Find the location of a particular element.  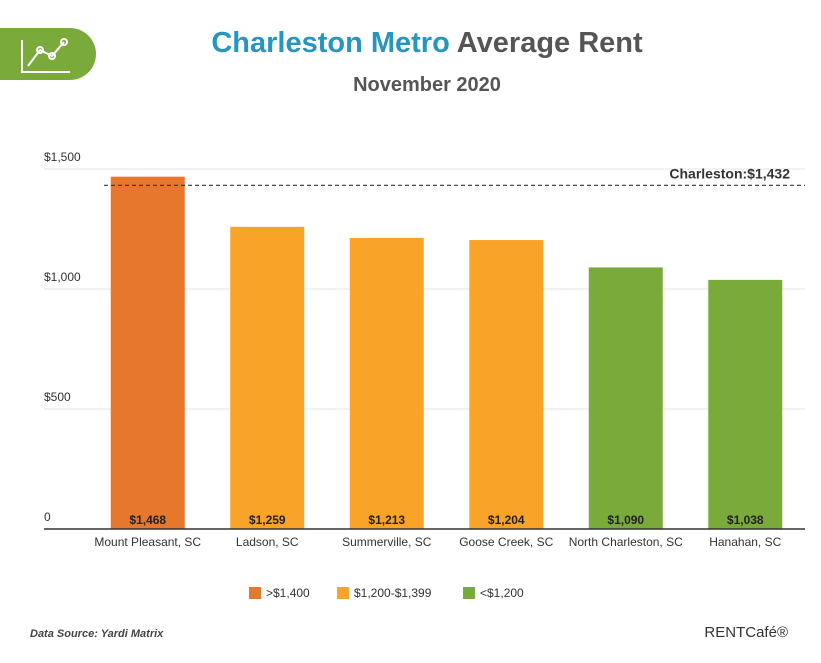

chart-title: Charleston Metro Average Rent is located at coordinates (427, 43).